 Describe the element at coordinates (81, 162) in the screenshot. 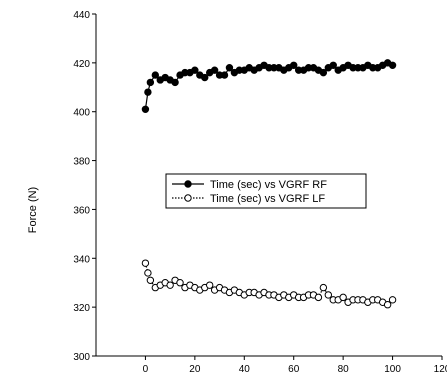

I see `y-tick-label: 380` at that location.